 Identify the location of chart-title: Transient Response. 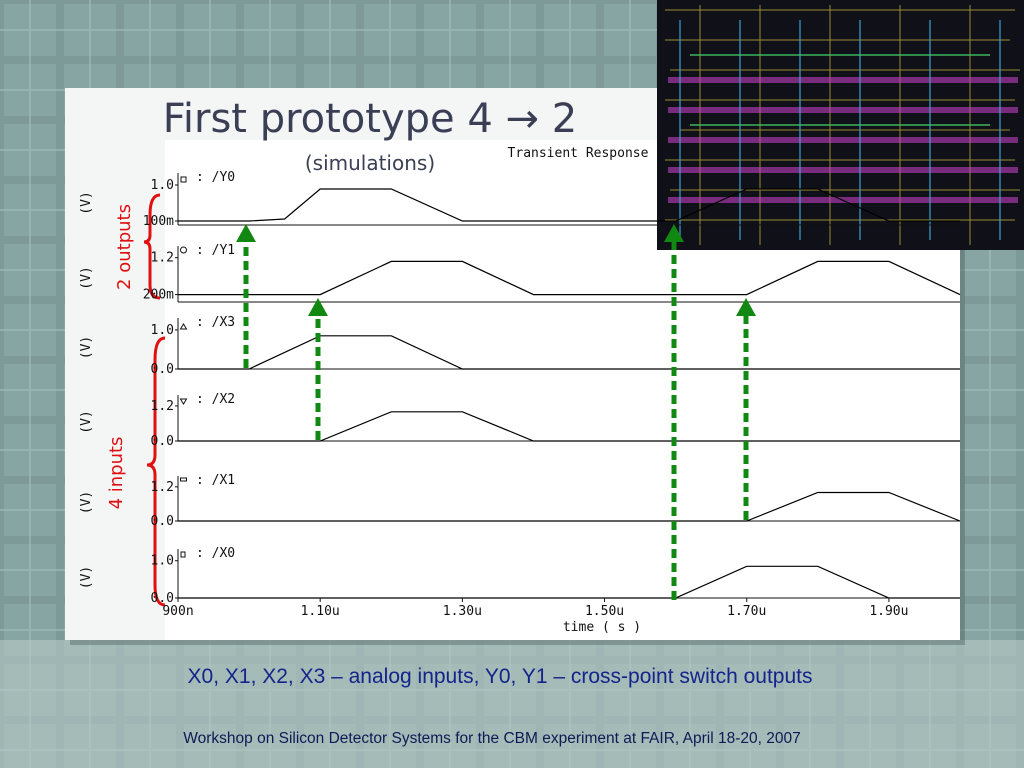
(578, 153).